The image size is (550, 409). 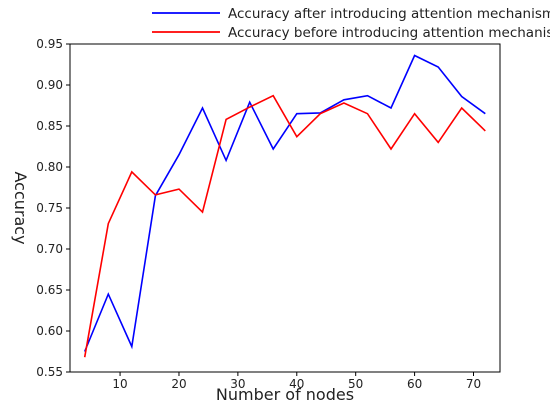 What do you see at coordinates (49, 372) in the screenshot?
I see `y-tick-label: 0.55` at bounding box center [49, 372].